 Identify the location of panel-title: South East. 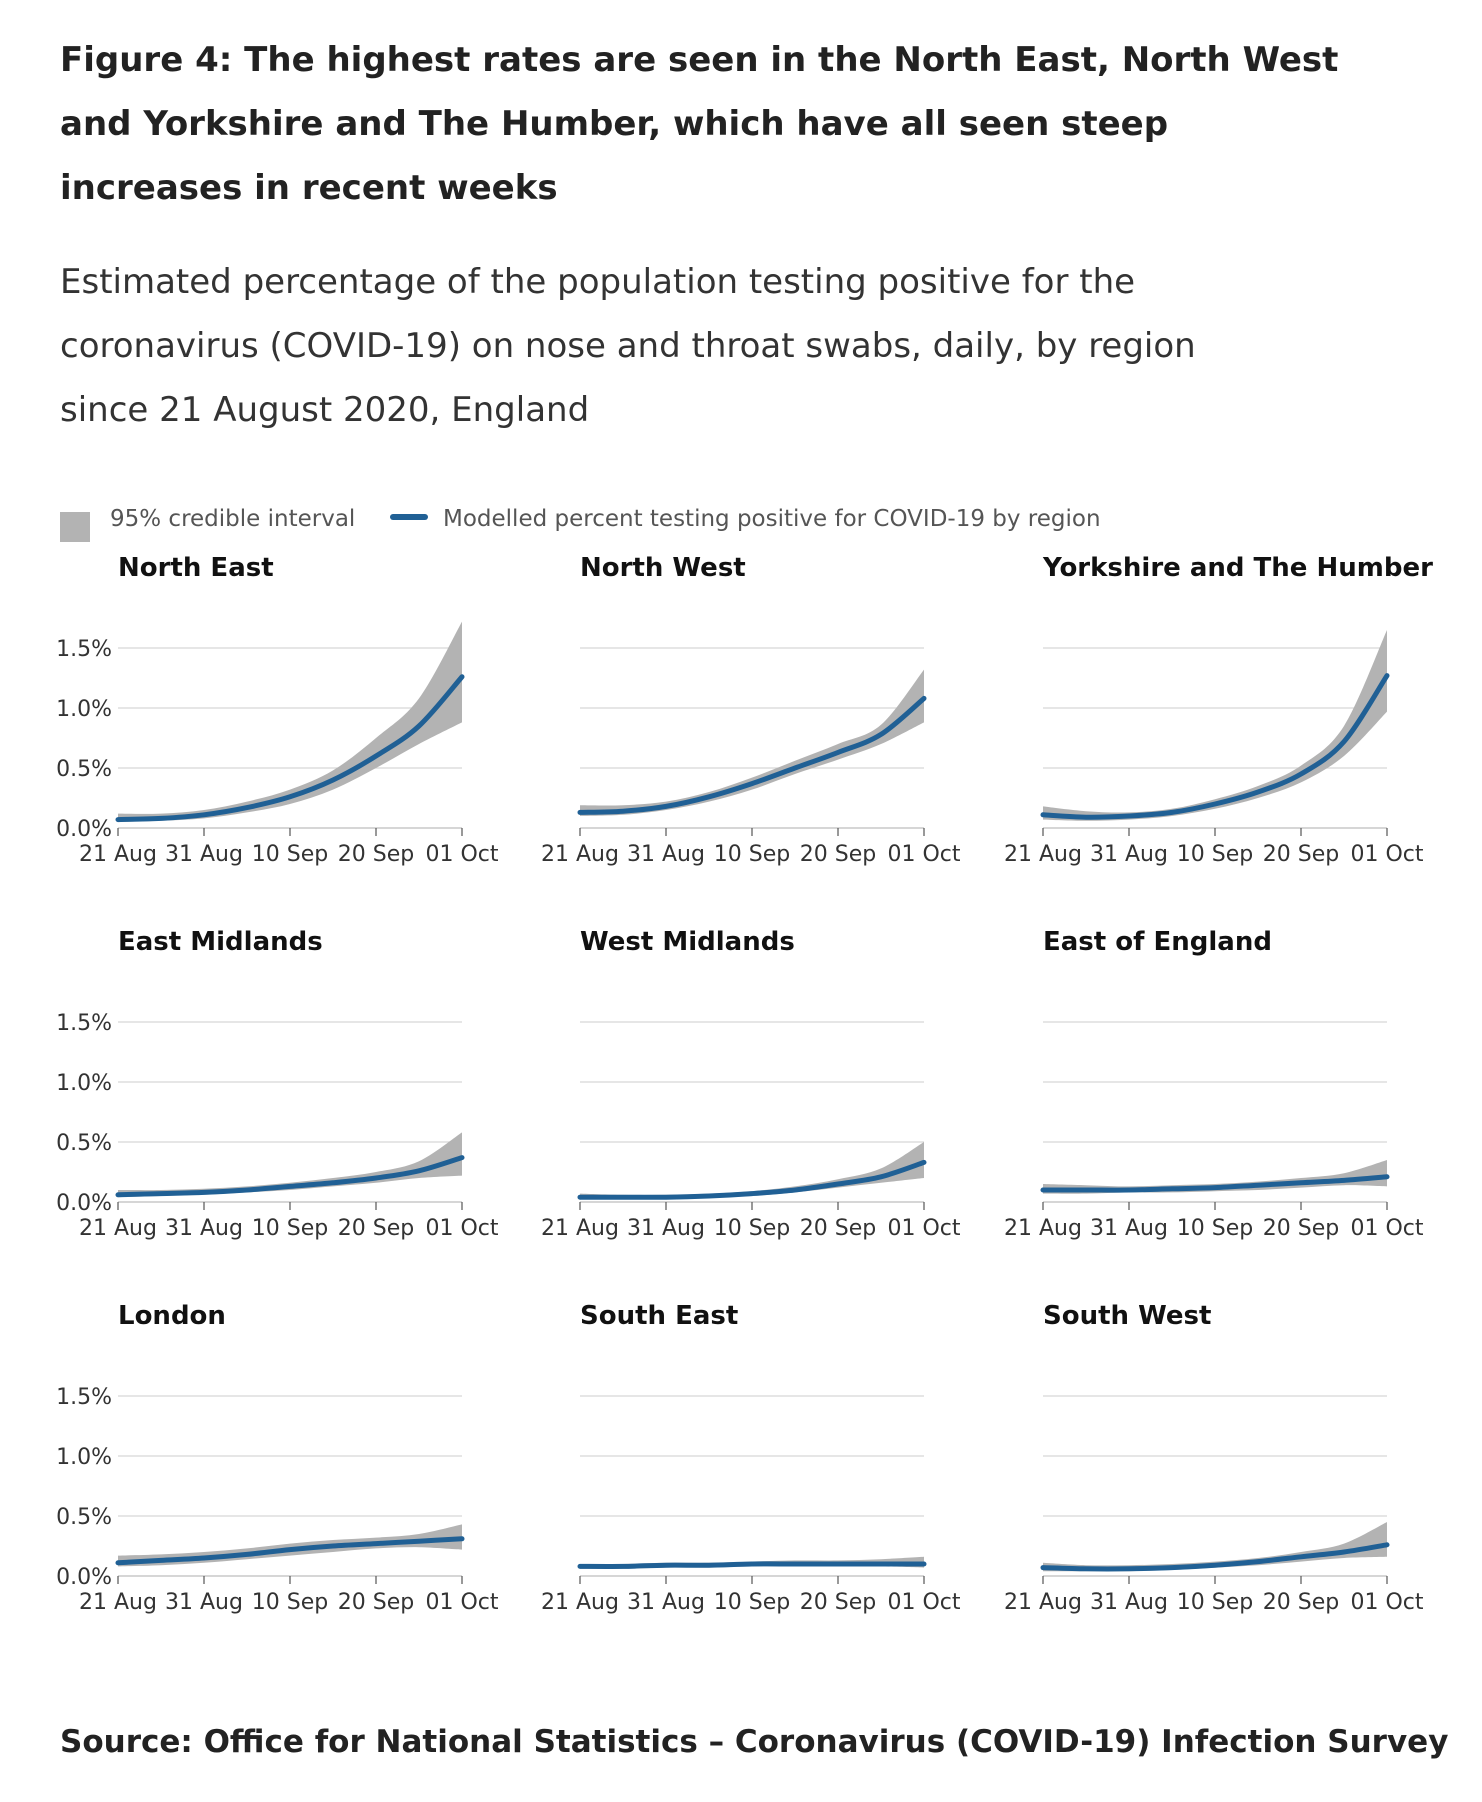
(659, 1316).